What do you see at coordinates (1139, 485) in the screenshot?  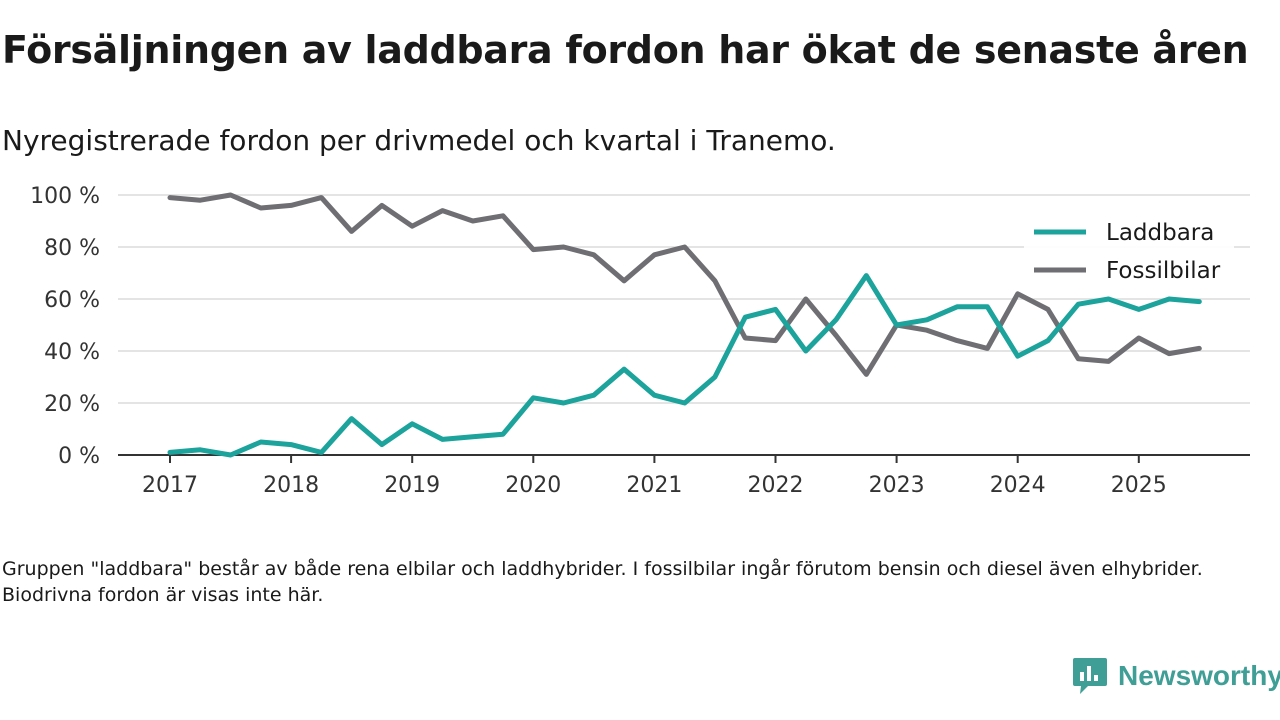 I see `x-tick-label: 2025` at bounding box center [1139, 485].